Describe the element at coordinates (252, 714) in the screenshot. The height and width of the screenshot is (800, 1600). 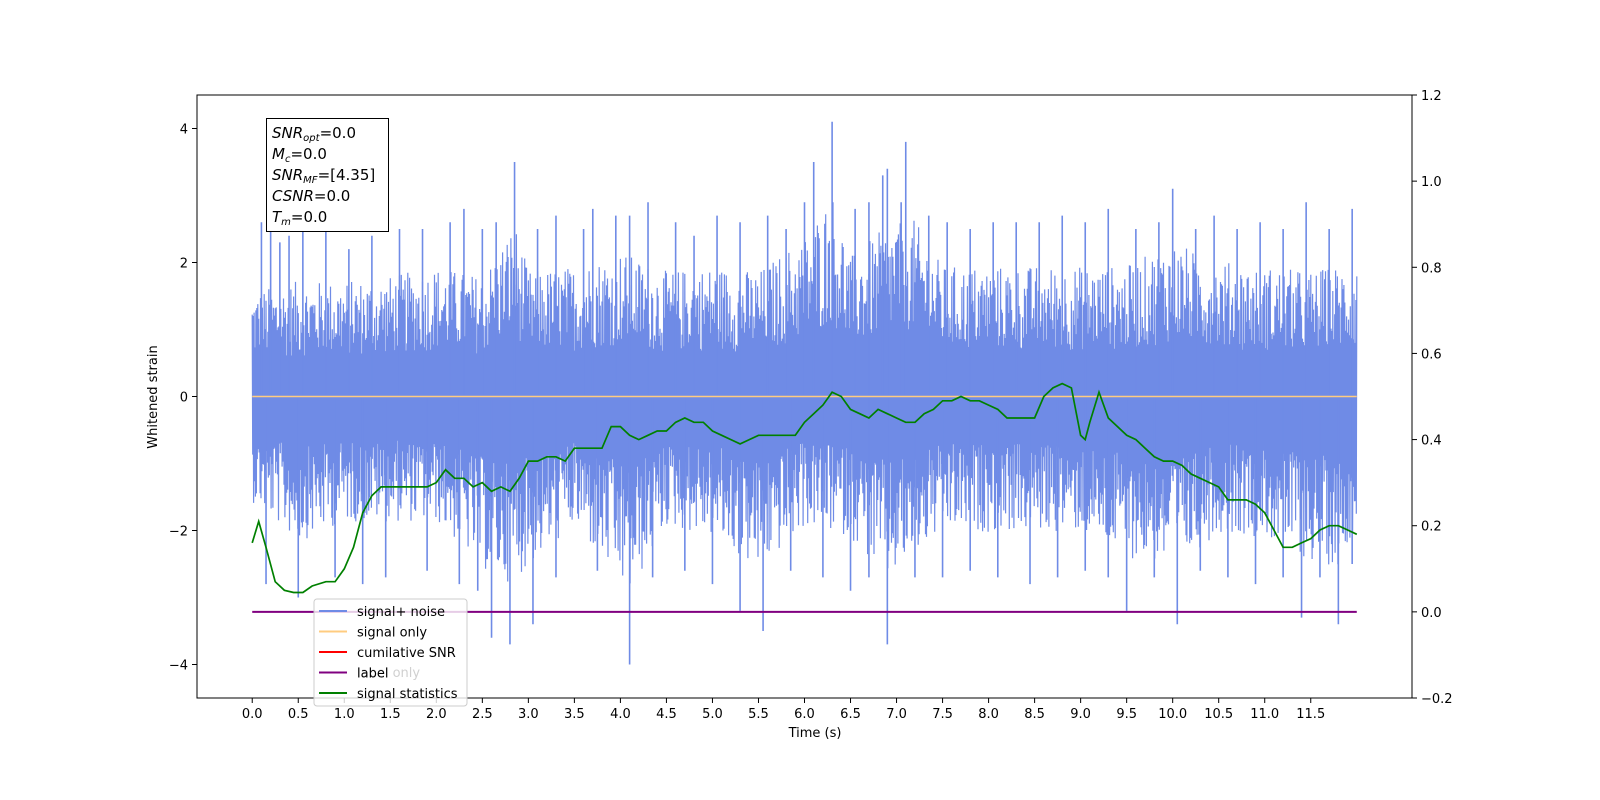
I see `x-tick-label: 0.0` at that location.